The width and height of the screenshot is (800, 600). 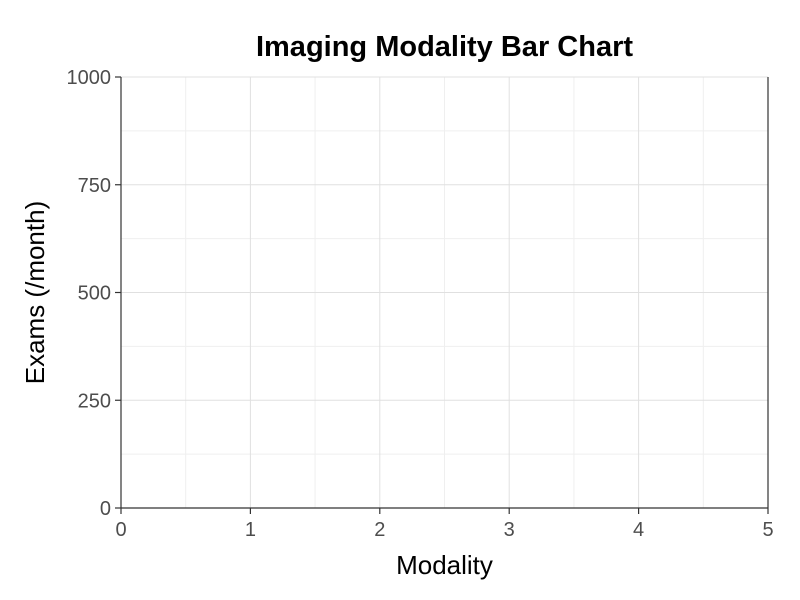 I want to click on y-tick-label: 750, so click(x=94, y=186).